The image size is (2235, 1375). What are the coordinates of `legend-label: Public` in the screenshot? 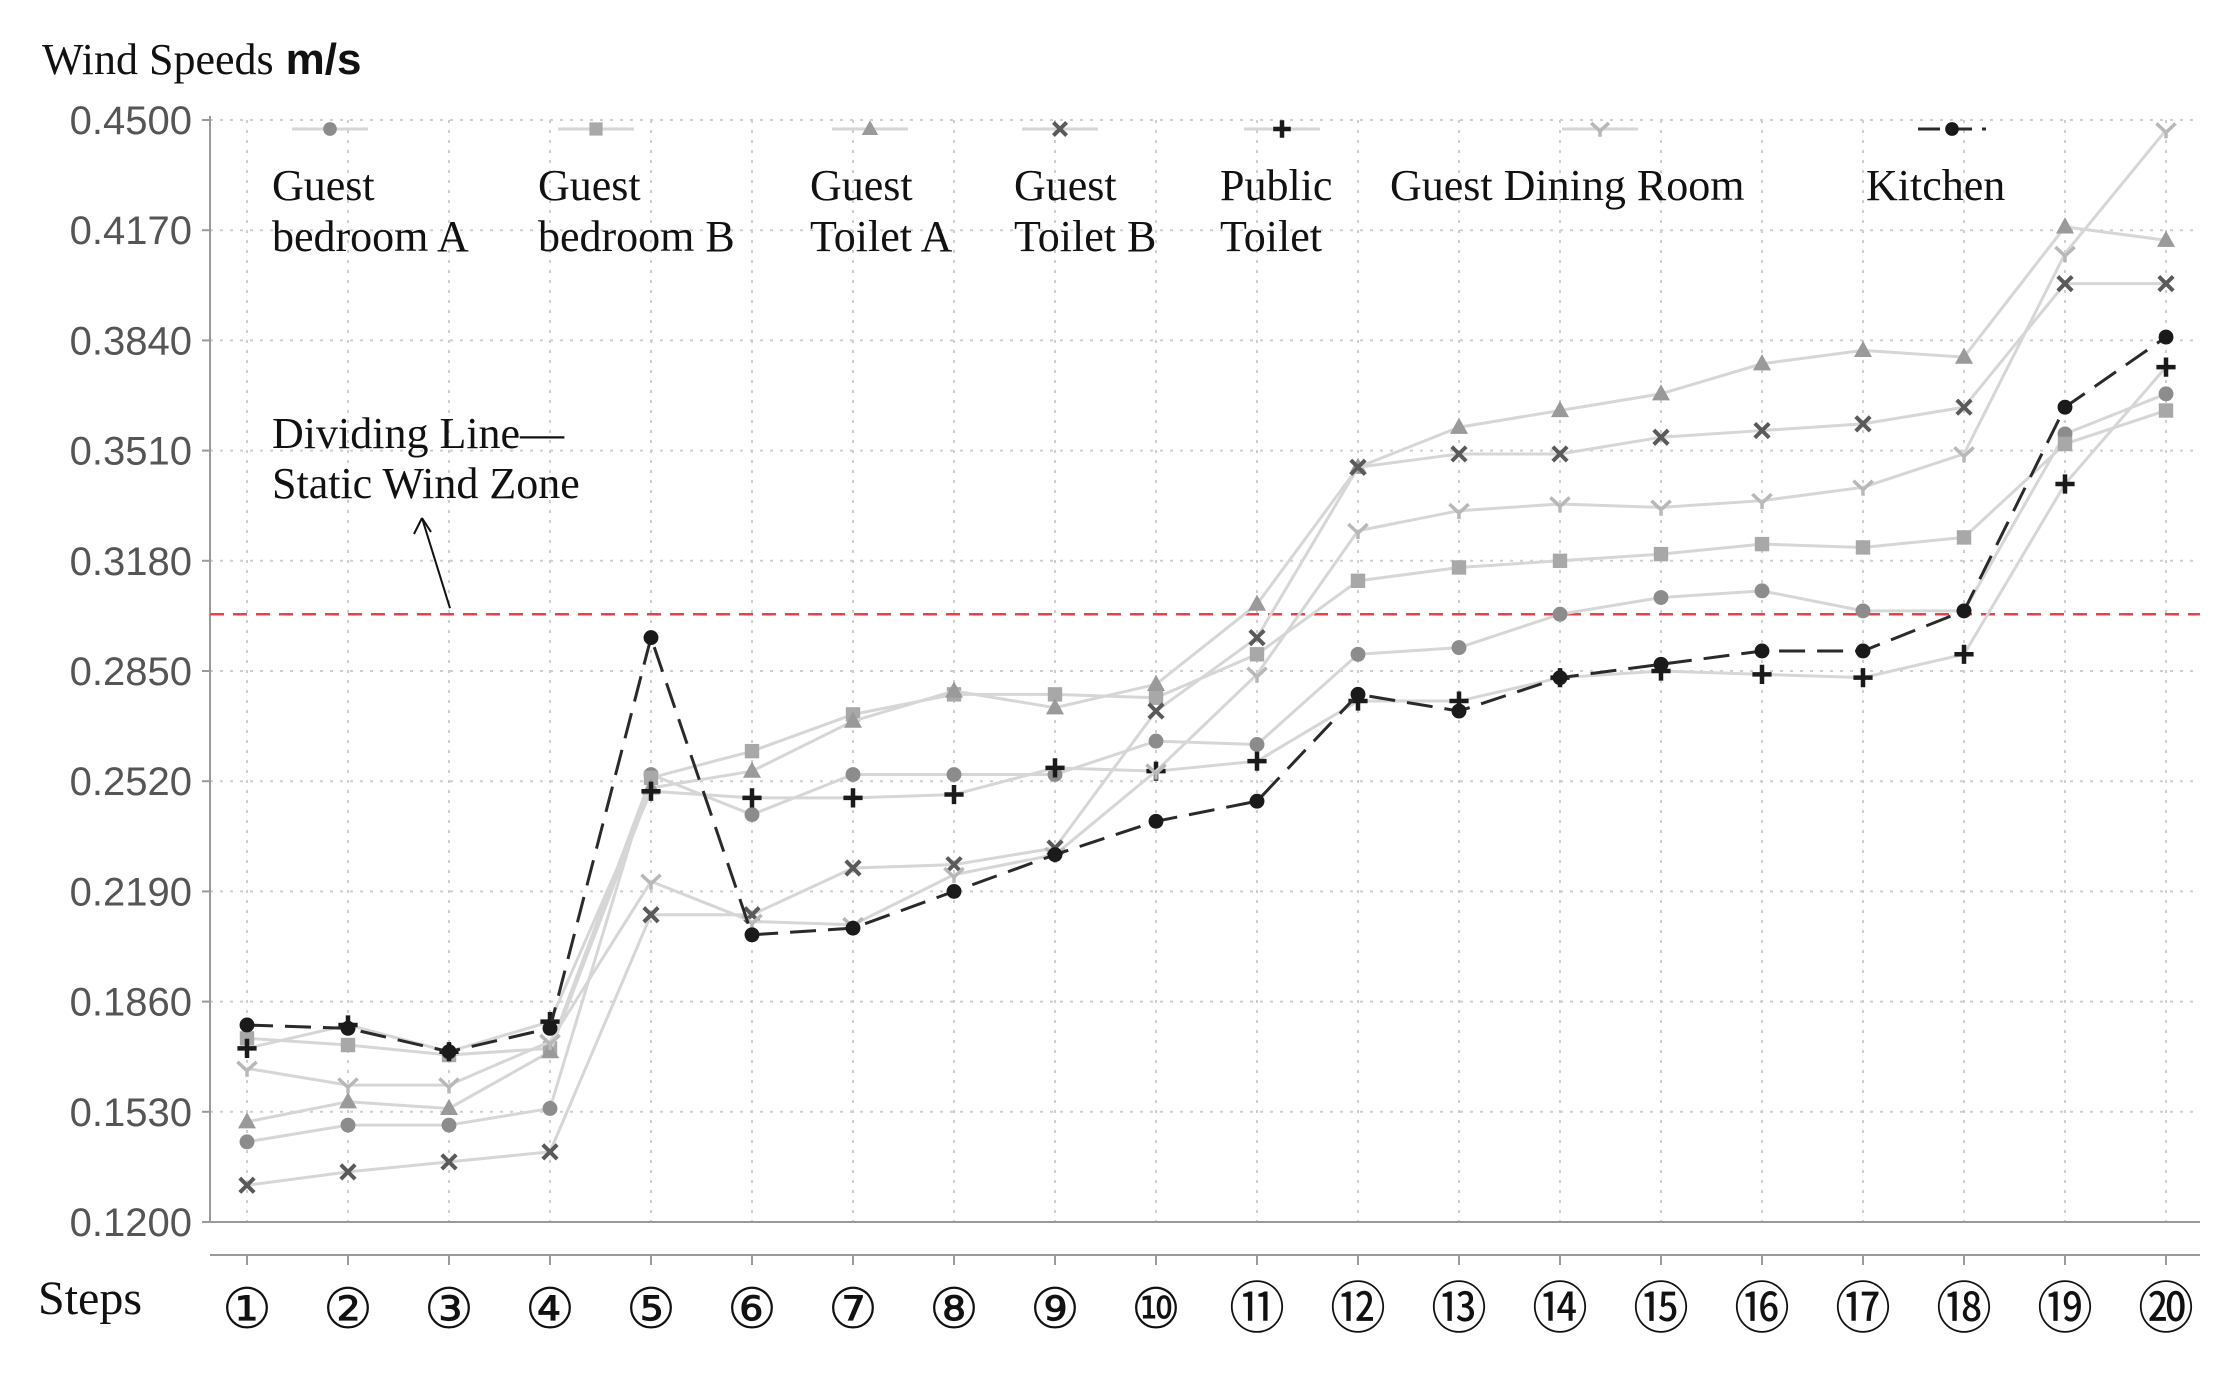 It's located at (1276, 185).